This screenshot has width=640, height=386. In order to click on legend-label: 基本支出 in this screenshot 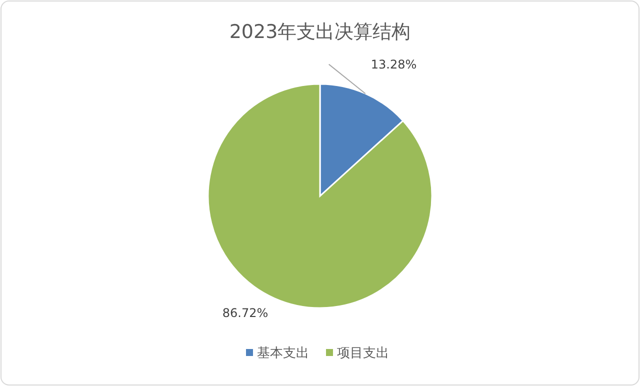, I will do `click(283, 353)`.